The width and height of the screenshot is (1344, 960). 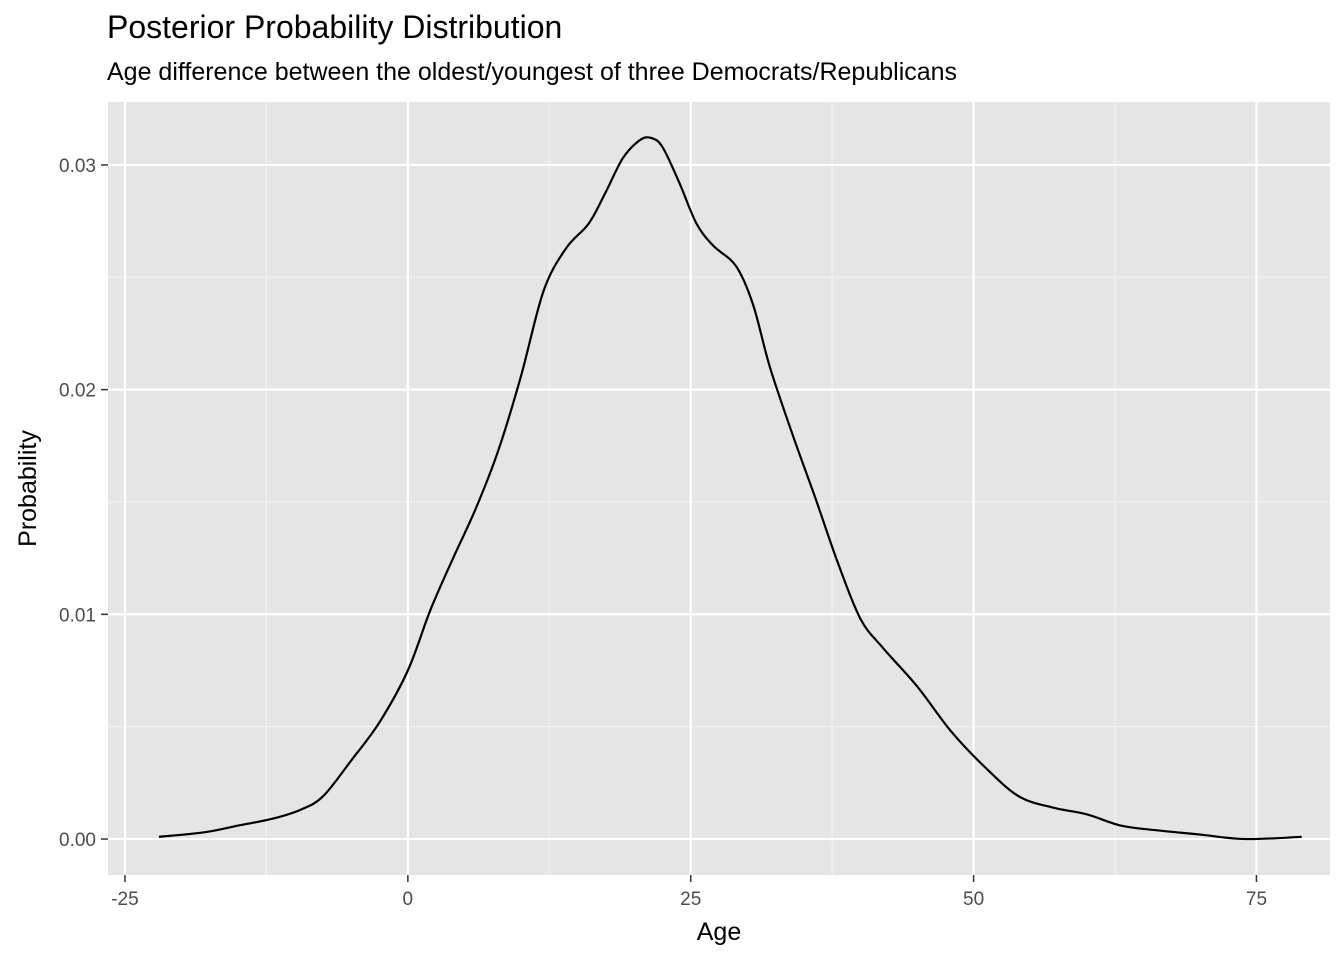 I want to click on x-axis-title: Age, so click(x=719, y=932).